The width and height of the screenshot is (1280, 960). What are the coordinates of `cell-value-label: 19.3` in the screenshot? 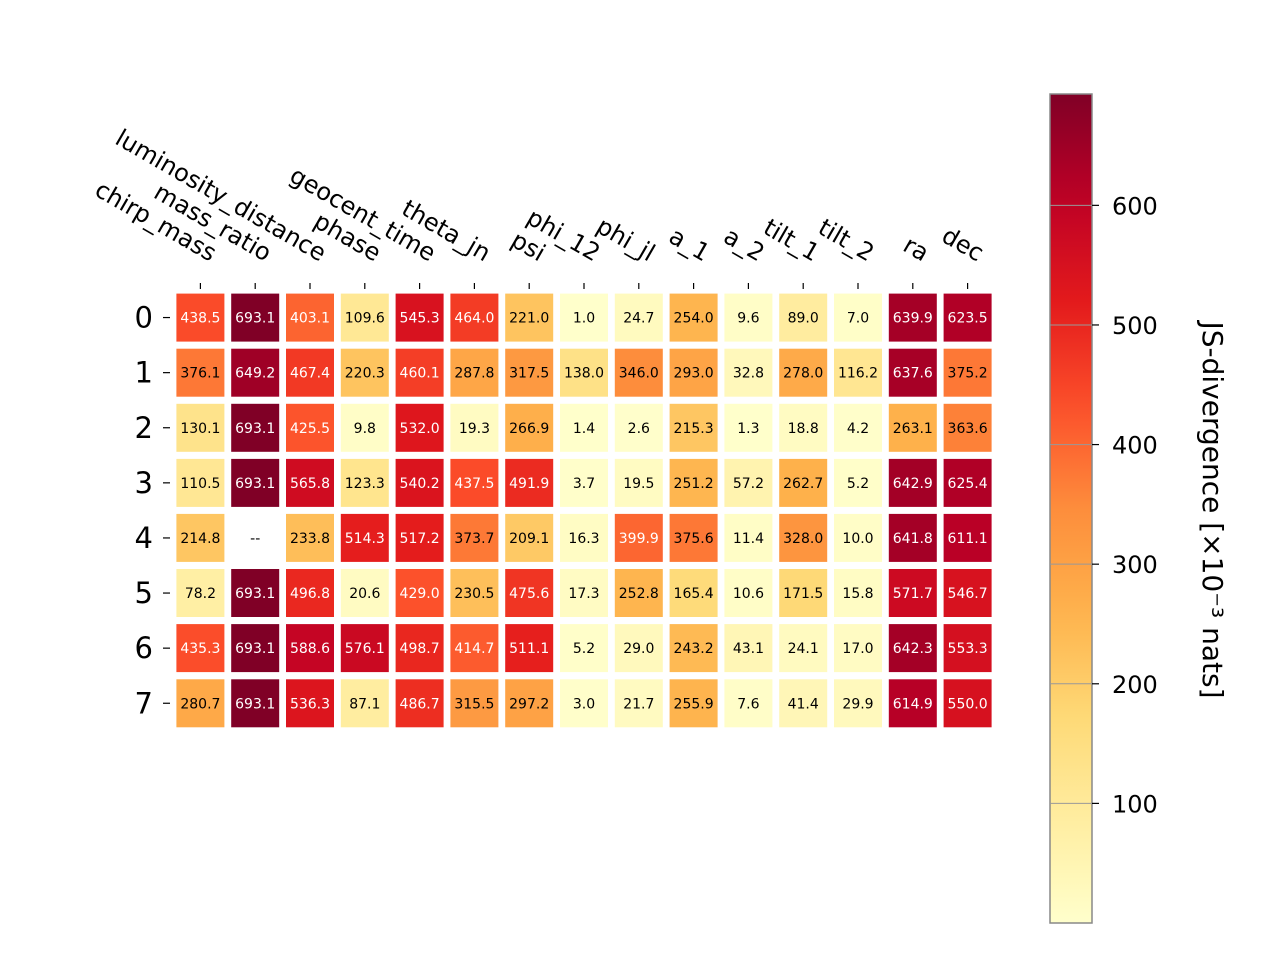 It's located at (474, 429).